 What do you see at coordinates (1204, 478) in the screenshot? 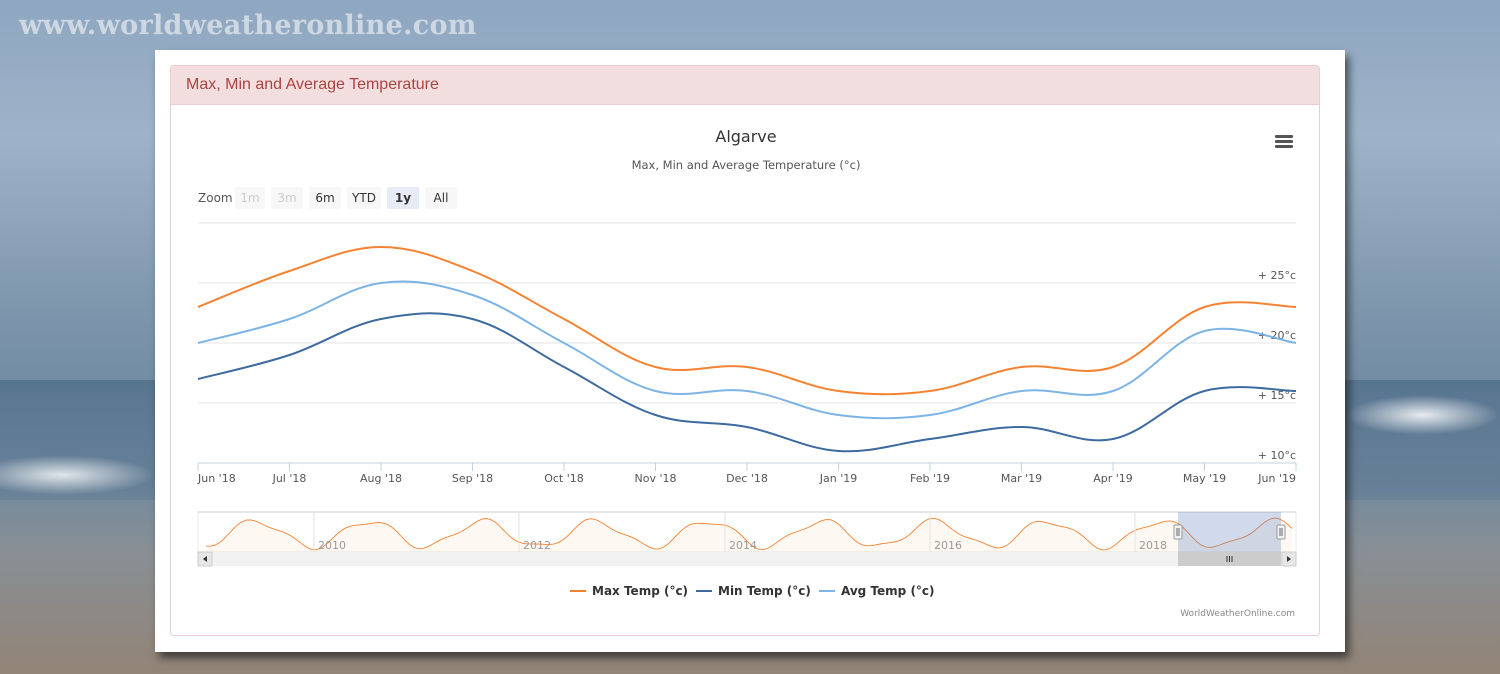
I see `x-tick-label: May '19` at bounding box center [1204, 478].